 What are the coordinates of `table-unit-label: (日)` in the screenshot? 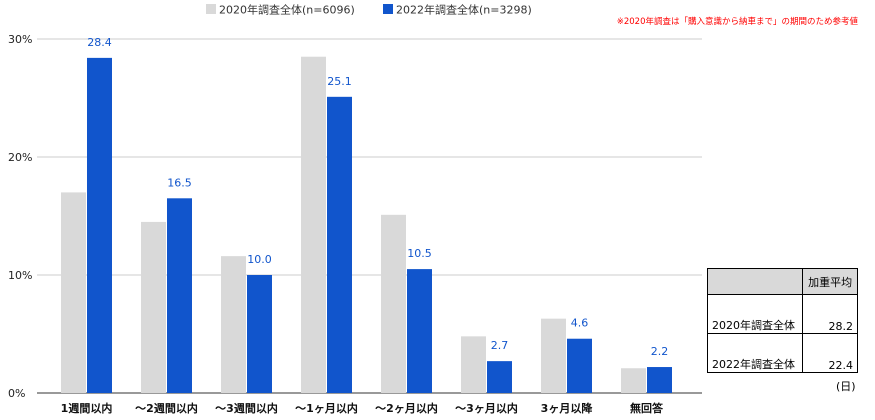 It's located at (846, 386).